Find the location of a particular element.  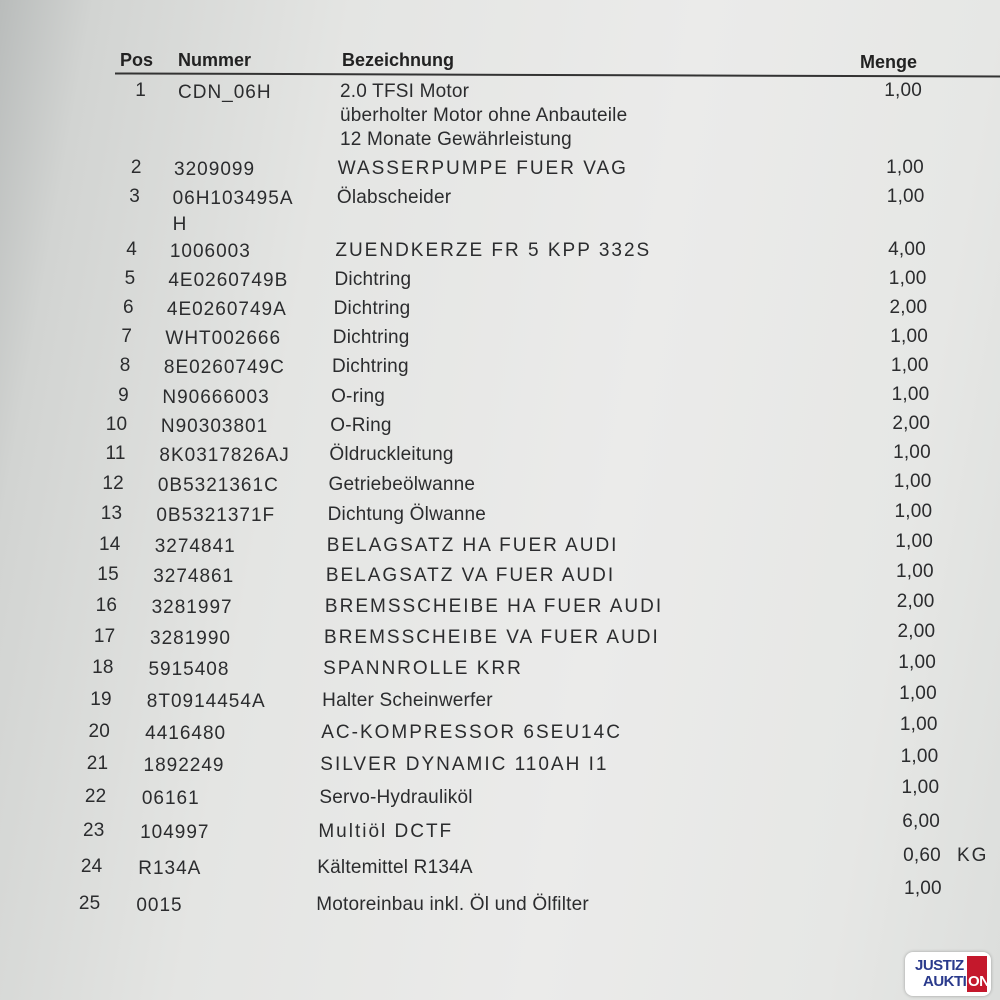

row-pos: 25 is located at coordinates (89, 903).